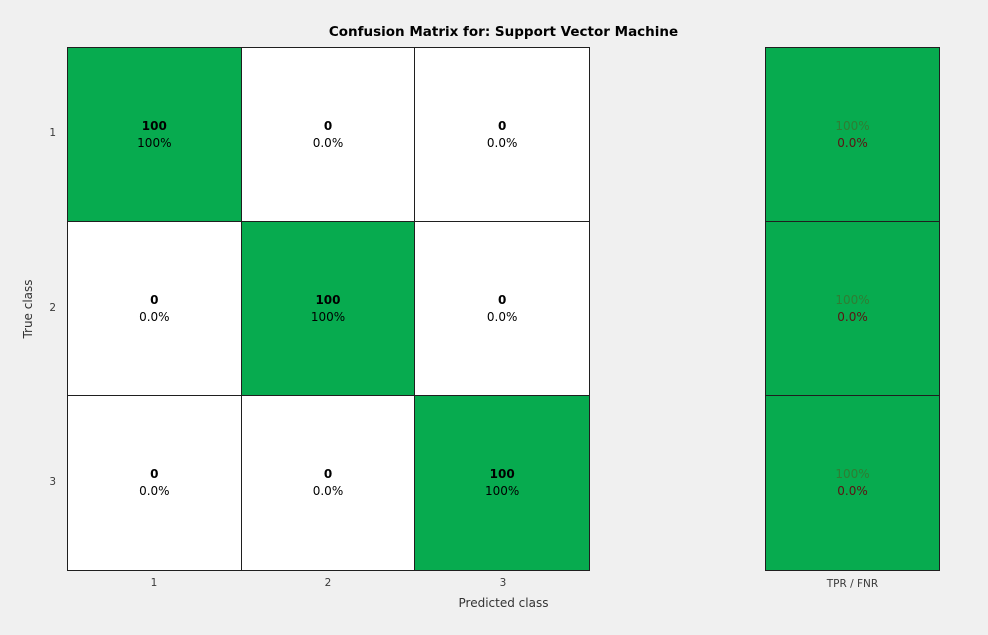  What do you see at coordinates (852, 584) in the screenshot?
I see `summary-axis-label: TPR / FNR` at bounding box center [852, 584].